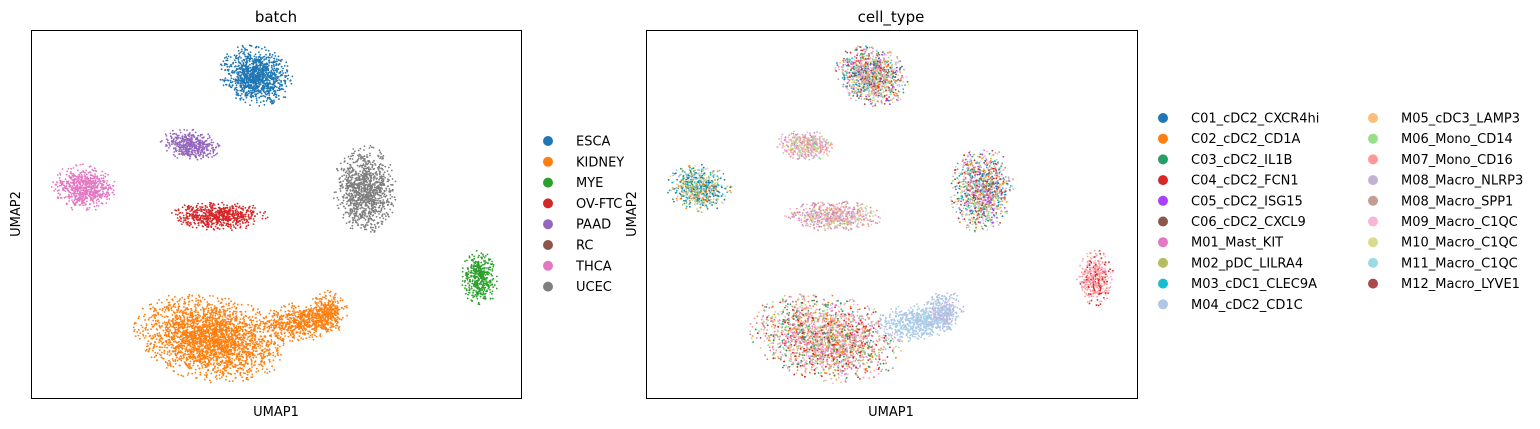 Image resolution: width=1540 pixels, height=429 pixels. Describe the element at coordinates (276, 17) in the screenshot. I see `panel-title-batch: batch` at that location.